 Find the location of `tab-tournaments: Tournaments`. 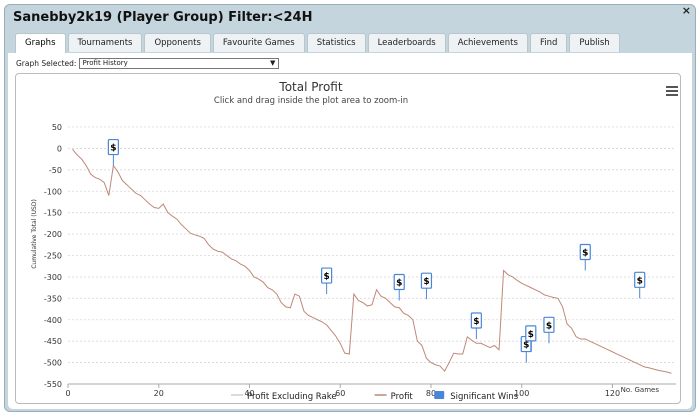

tab-tournaments: Tournaments is located at coordinates (105, 42).